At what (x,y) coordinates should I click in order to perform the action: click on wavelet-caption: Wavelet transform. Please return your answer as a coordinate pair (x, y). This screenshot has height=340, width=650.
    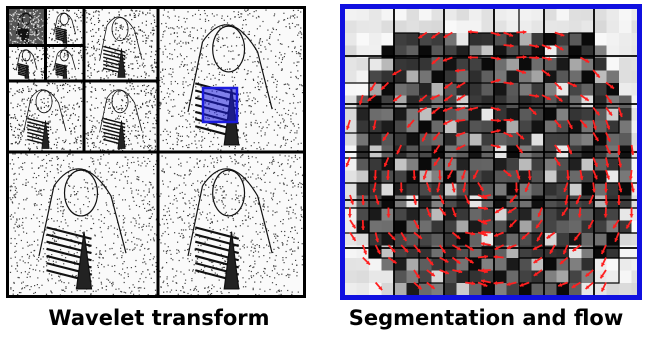
    Looking at the image, I should click on (159, 318).